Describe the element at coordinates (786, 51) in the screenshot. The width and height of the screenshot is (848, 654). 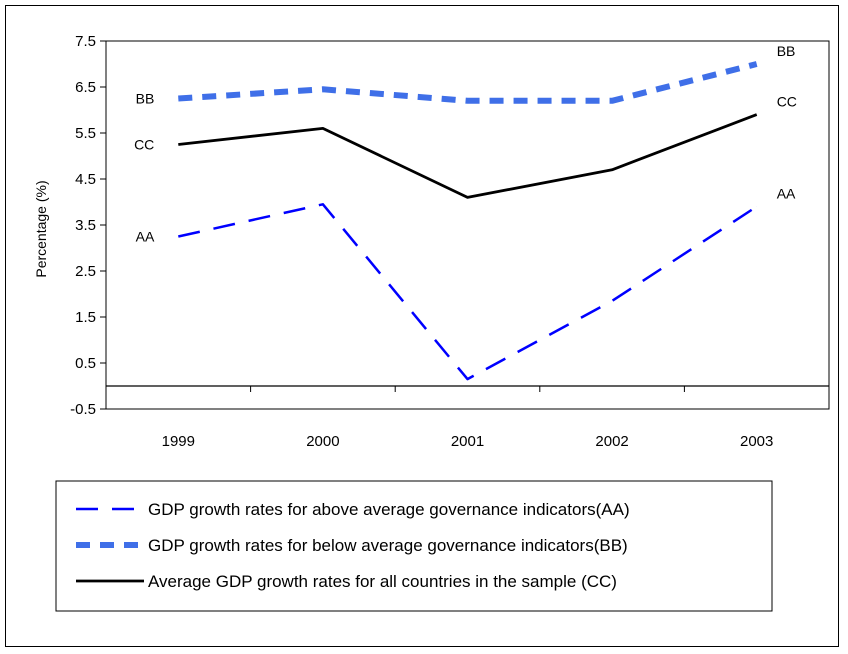
I see `series-end-label-bb: BB` at that location.